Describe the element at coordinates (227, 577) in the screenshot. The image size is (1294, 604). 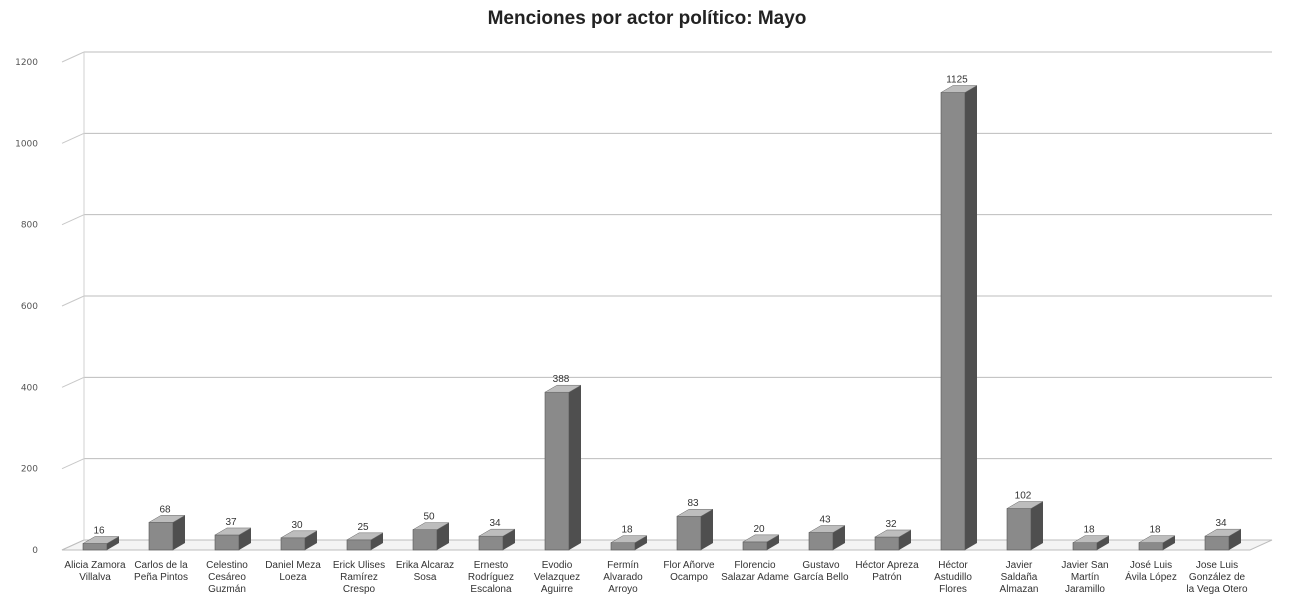
I see `x-tick-label: Celestino Cesáreo Guzmán` at that location.